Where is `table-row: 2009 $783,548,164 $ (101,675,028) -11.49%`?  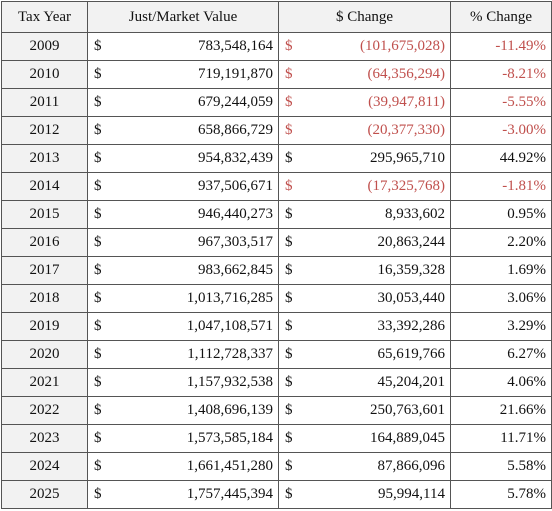
table-row: 2009 $783,548,164 $ (101,675,028) -11.49% is located at coordinates (276, 46).